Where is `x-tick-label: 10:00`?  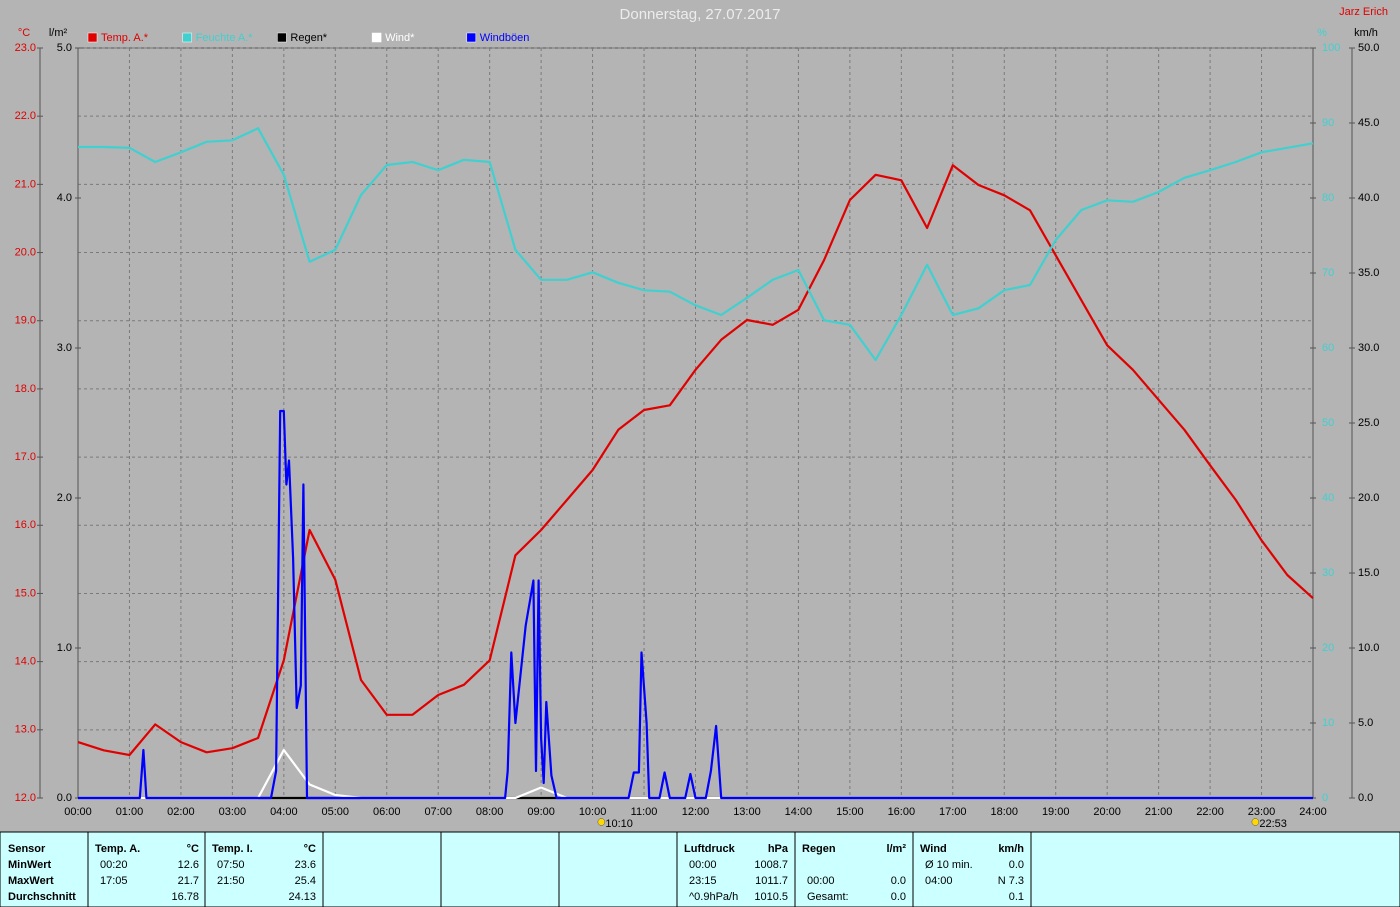 x-tick-label: 10:00 is located at coordinates (593, 812).